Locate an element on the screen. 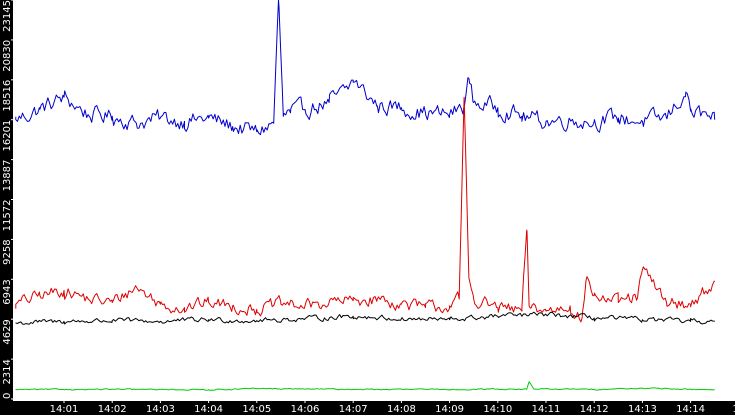 This screenshot has width=735, height=415. x-tick-label: 14:04 is located at coordinates (208, 409).